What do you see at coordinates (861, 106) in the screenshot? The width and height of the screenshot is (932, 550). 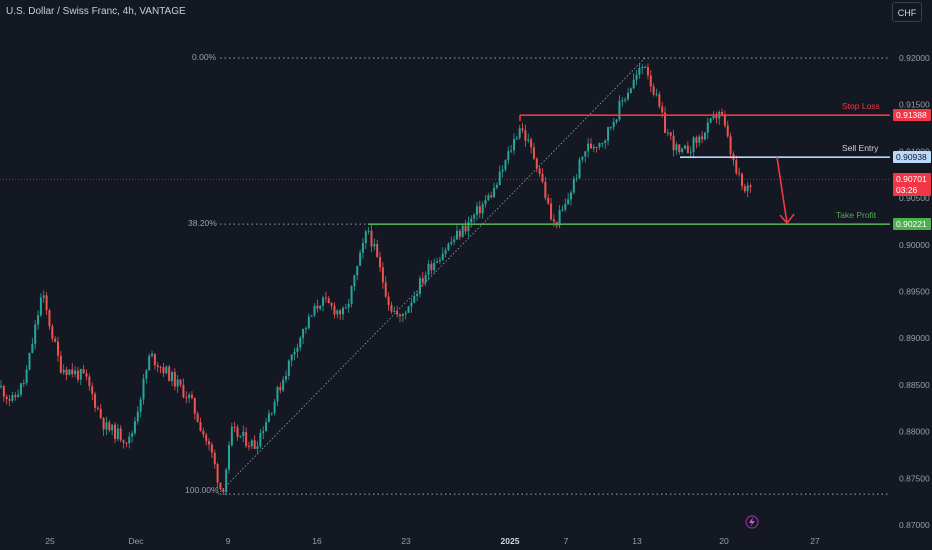 I see `stop-loss-label: Stop Loss` at bounding box center [861, 106].